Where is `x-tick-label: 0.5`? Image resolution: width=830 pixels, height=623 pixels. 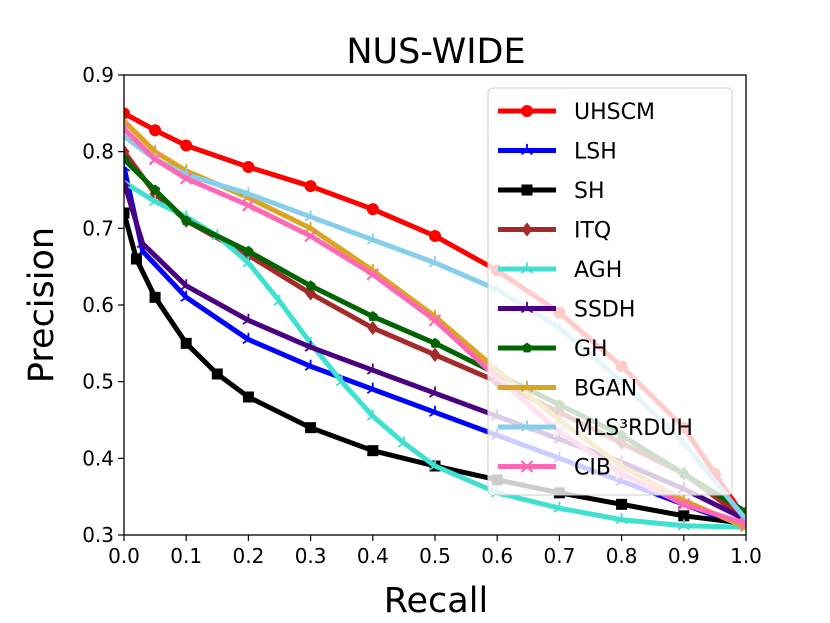
x-tick-label: 0.5 is located at coordinates (435, 556).